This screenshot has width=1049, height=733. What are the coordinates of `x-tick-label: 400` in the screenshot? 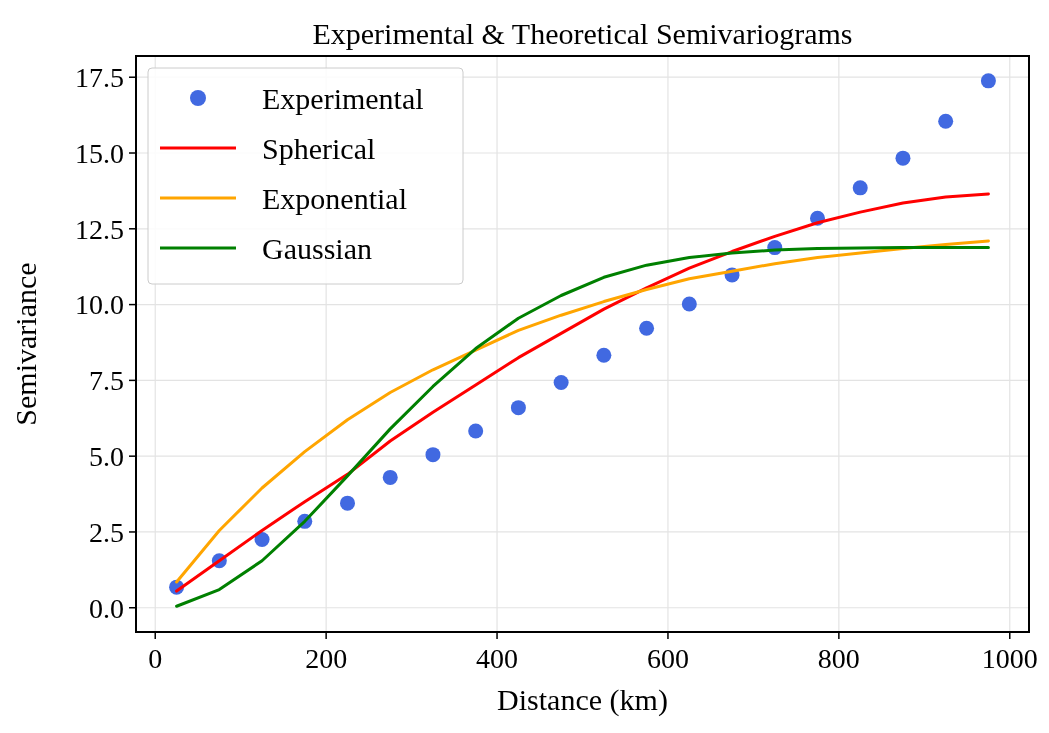 It's located at (497, 658).